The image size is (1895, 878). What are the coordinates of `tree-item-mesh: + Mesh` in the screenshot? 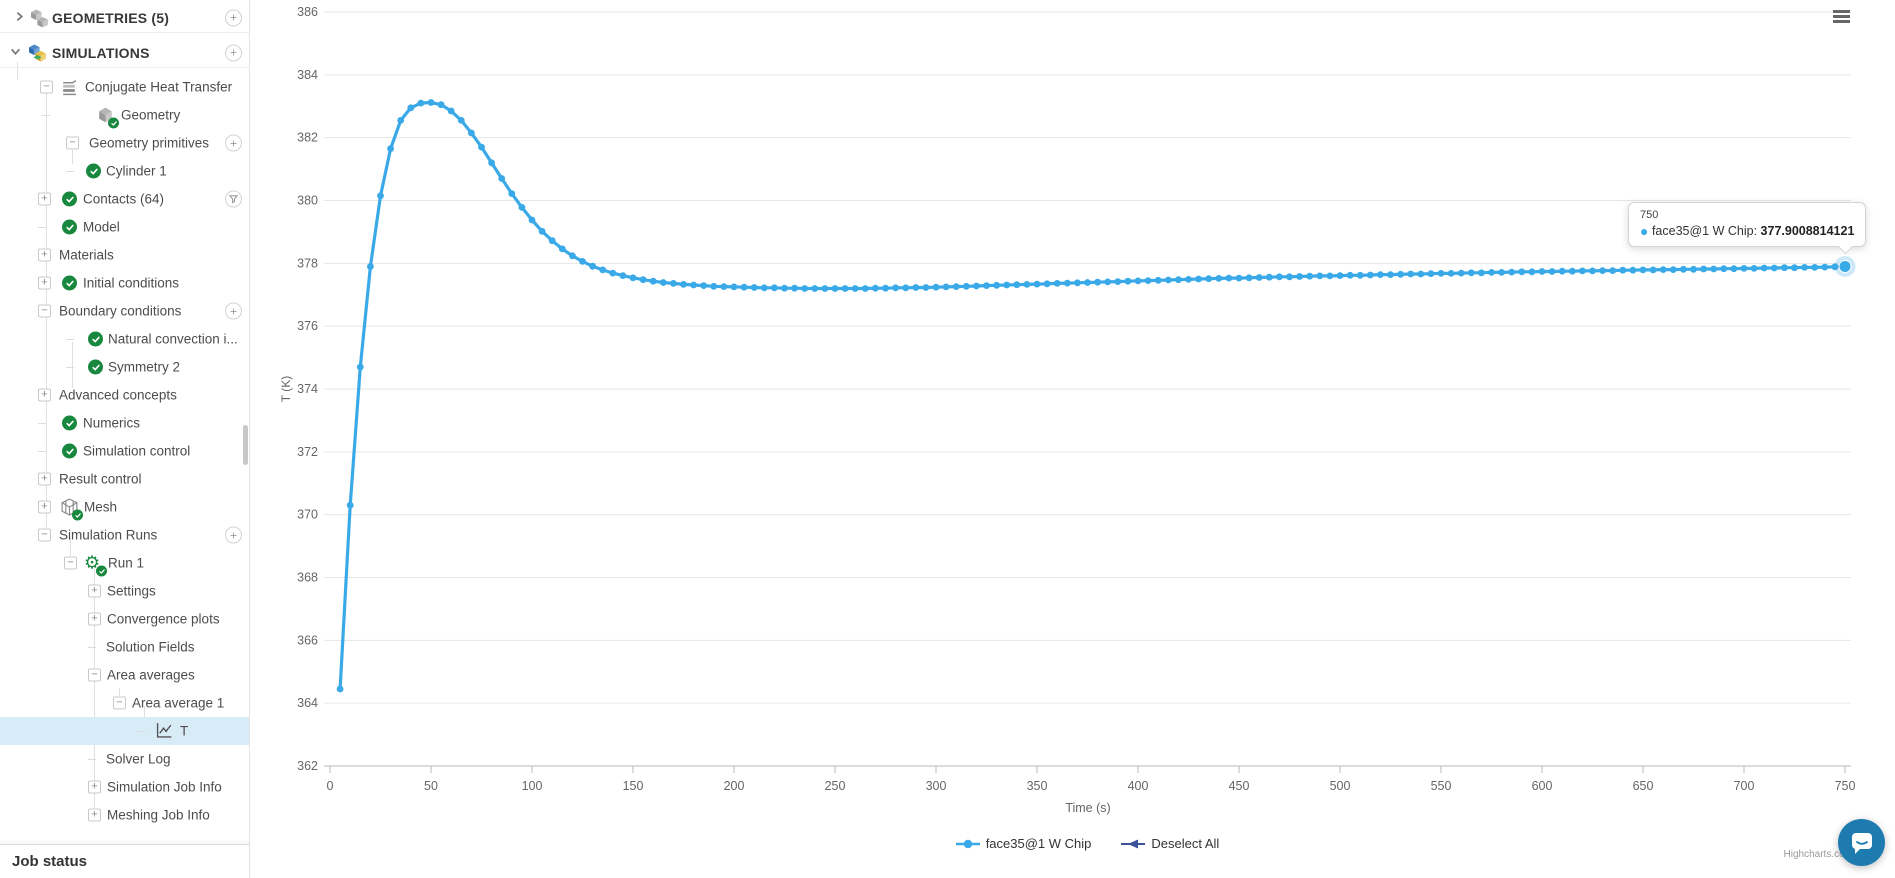 It's located at (124, 507).